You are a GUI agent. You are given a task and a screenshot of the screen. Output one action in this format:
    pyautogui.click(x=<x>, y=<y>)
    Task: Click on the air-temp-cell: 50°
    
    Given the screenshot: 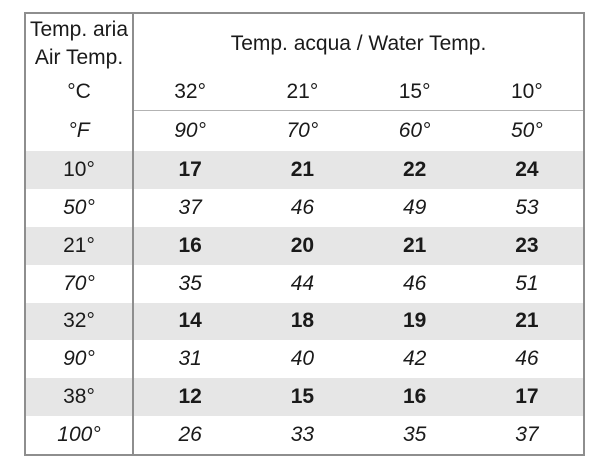 What is the action you would take?
    pyautogui.click(x=80, y=207)
    